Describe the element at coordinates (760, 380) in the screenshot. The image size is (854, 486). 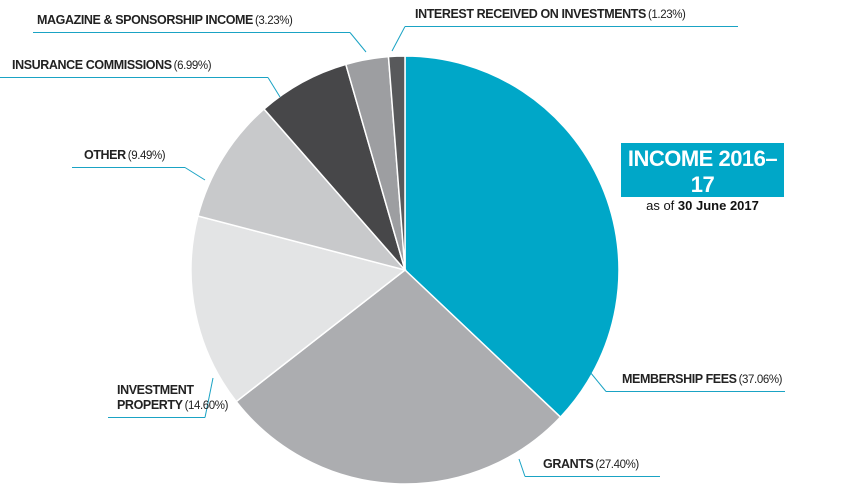
I see `value-label: (37.06%)` at that location.